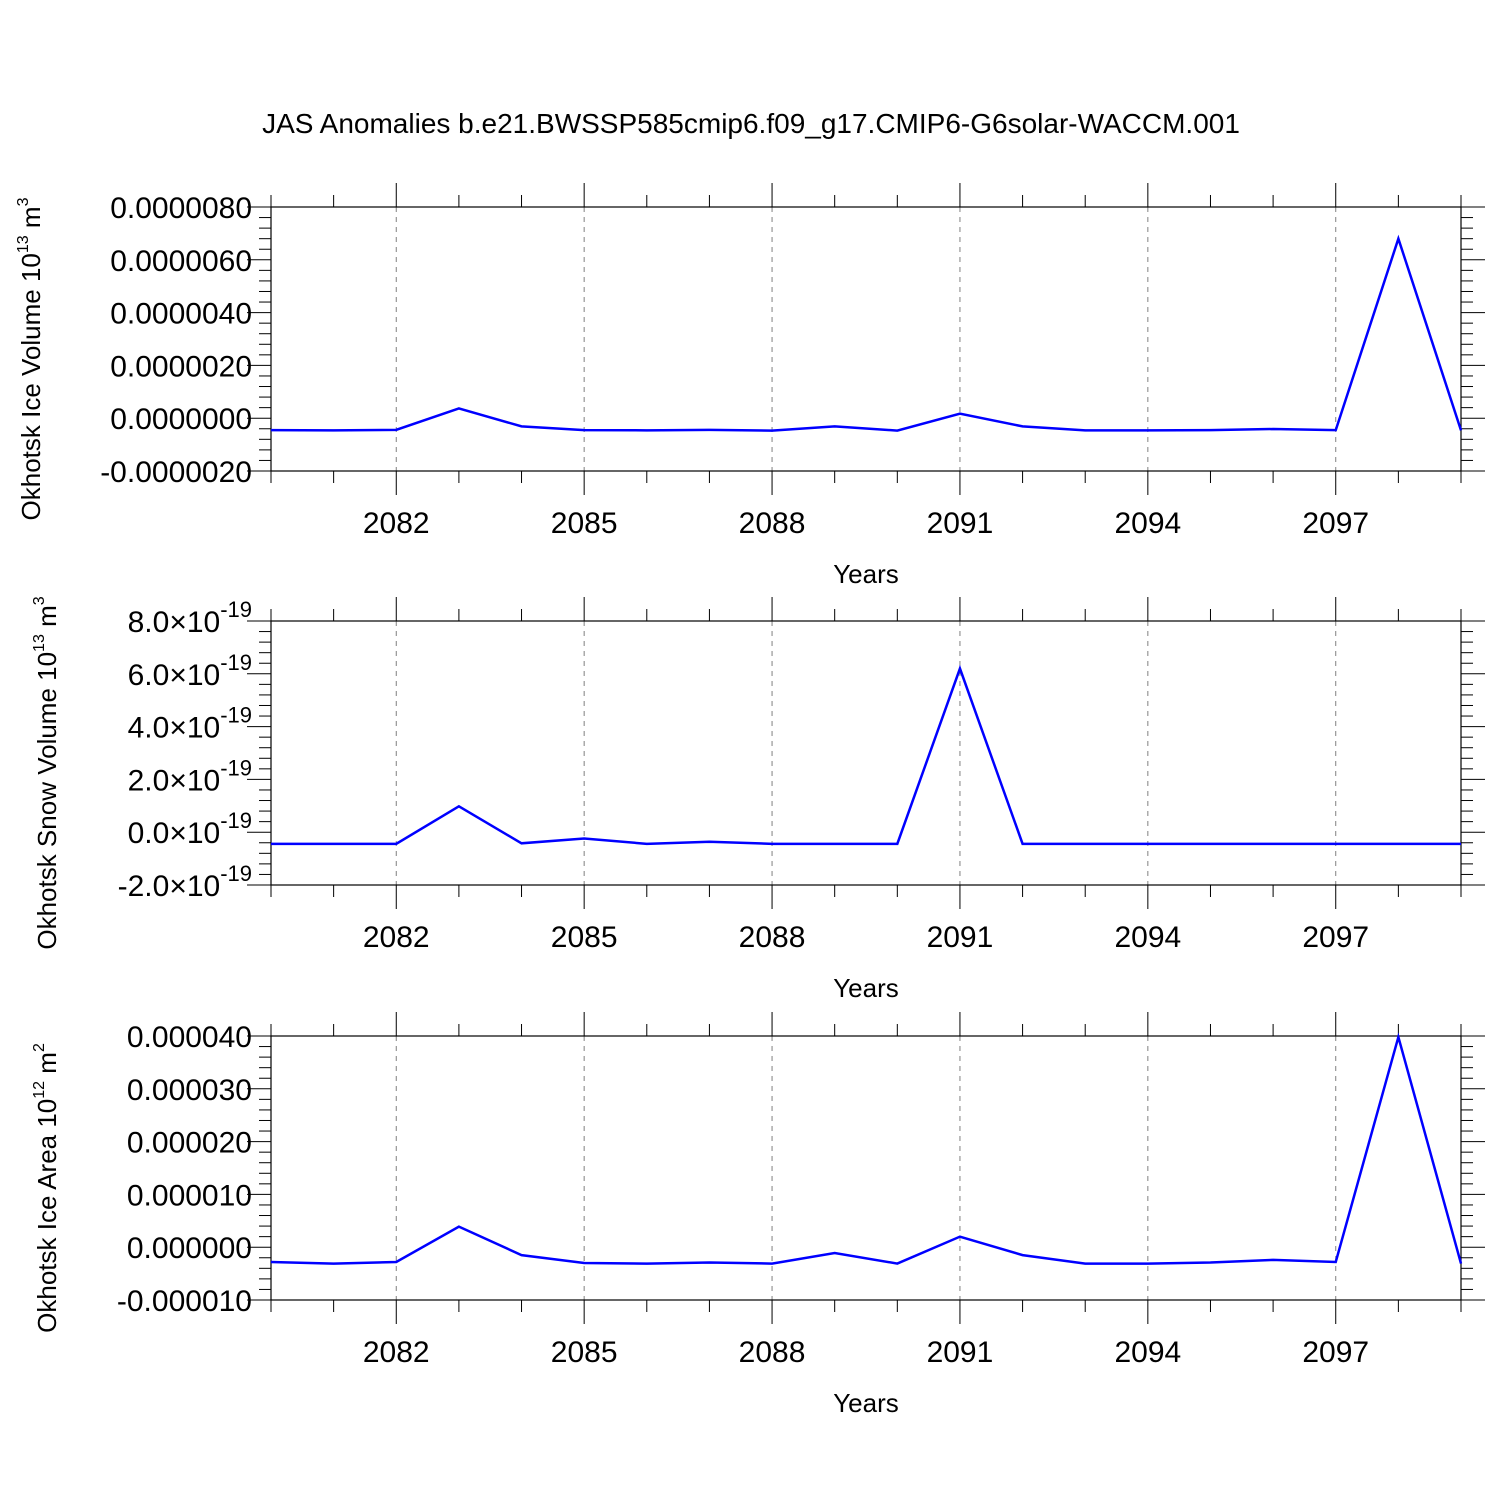 The image size is (1500, 1500). I want to click on y-tick-label: -0.000010, so click(184, 1301).